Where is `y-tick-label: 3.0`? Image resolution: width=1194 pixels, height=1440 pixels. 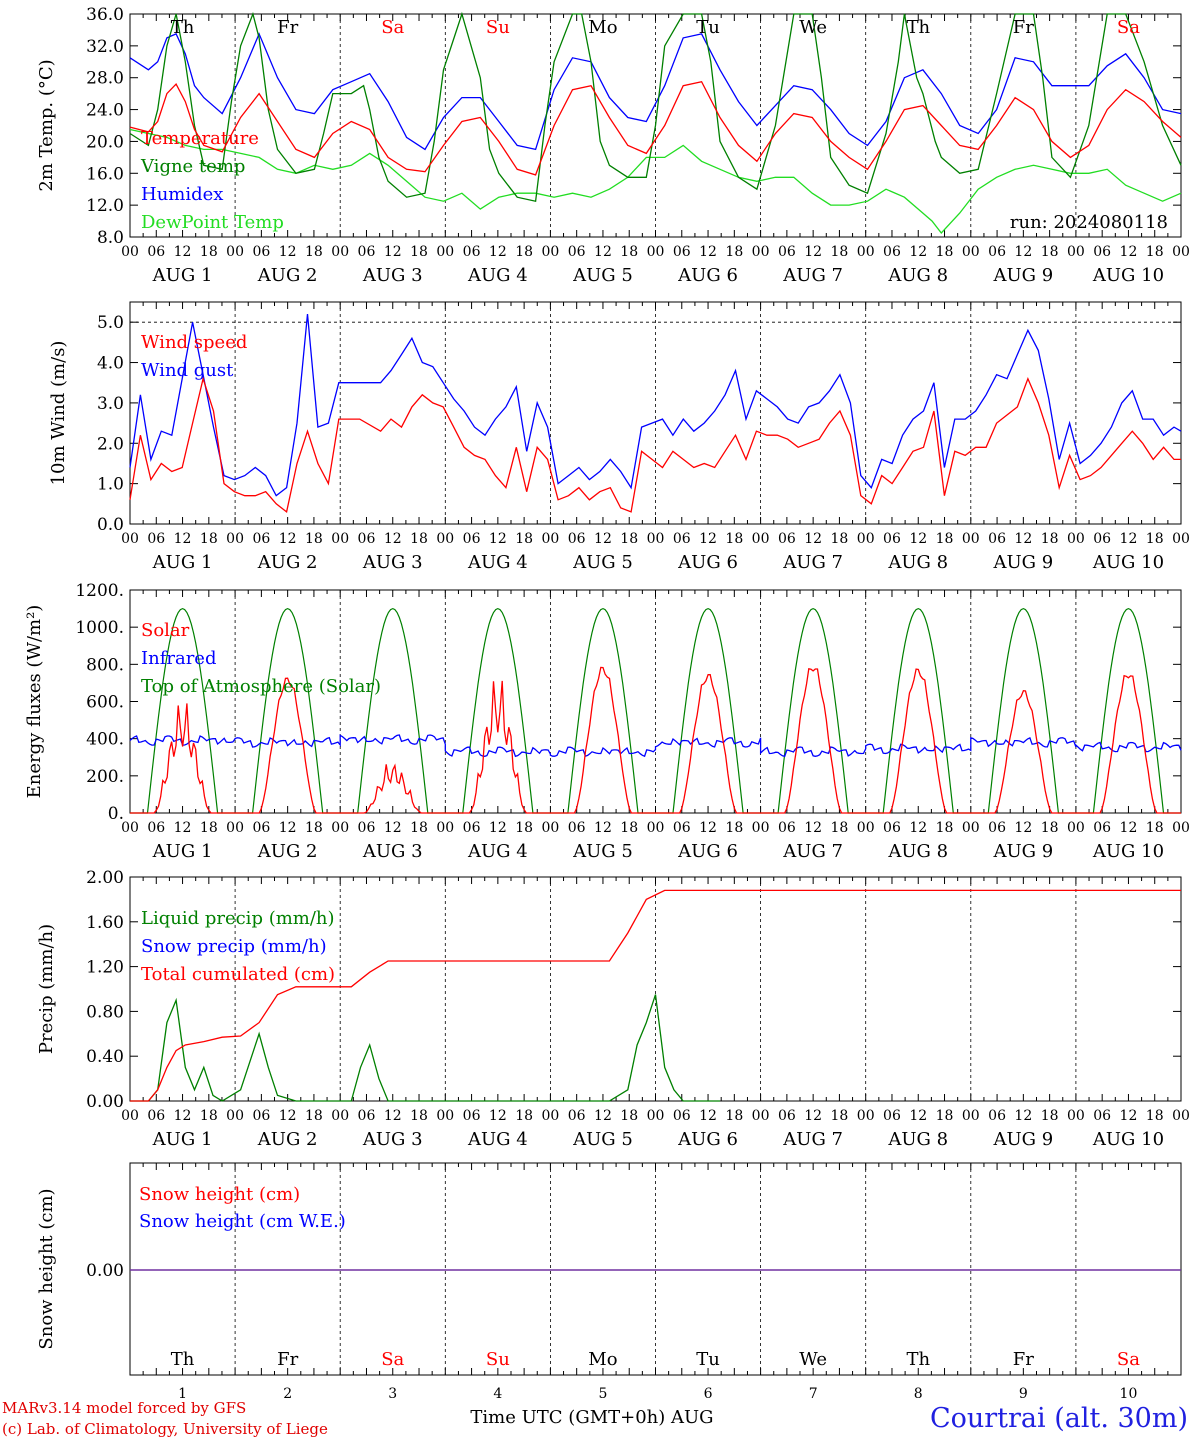
y-tick-label: 3.0 is located at coordinates (110, 404).